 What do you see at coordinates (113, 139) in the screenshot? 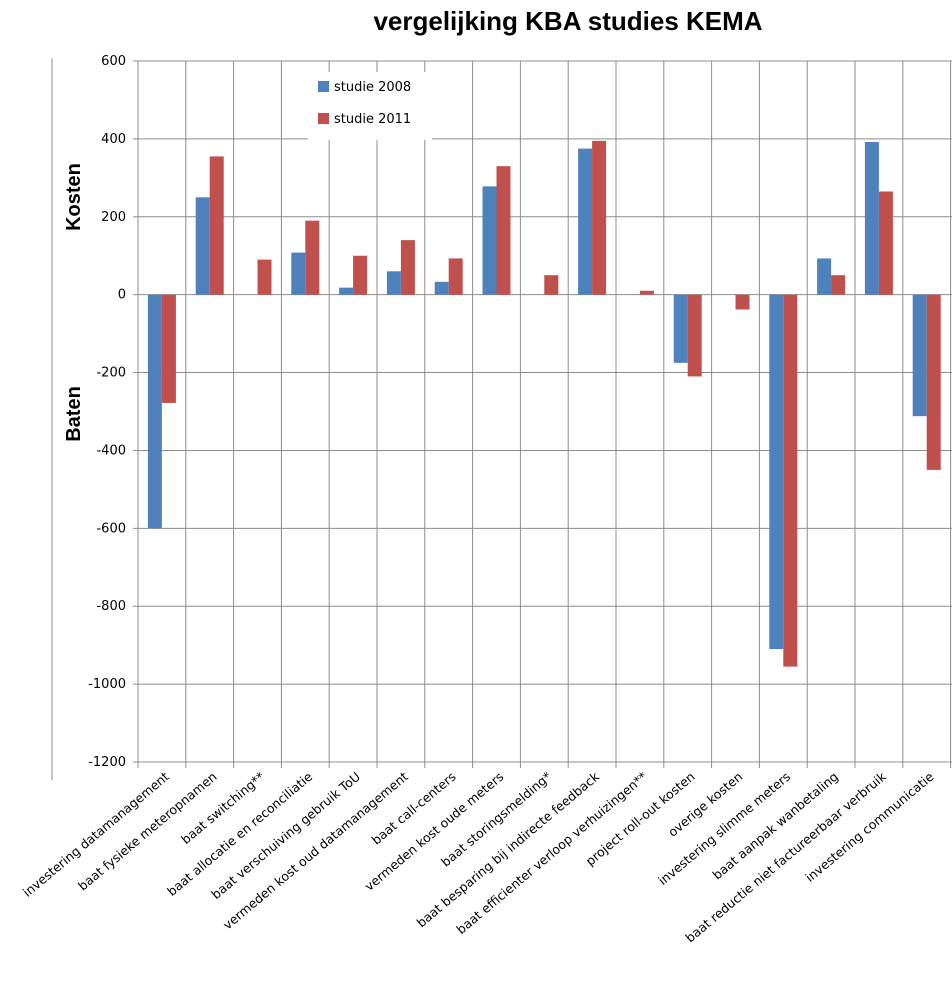
I see `y-tick-label: 400` at bounding box center [113, 139].